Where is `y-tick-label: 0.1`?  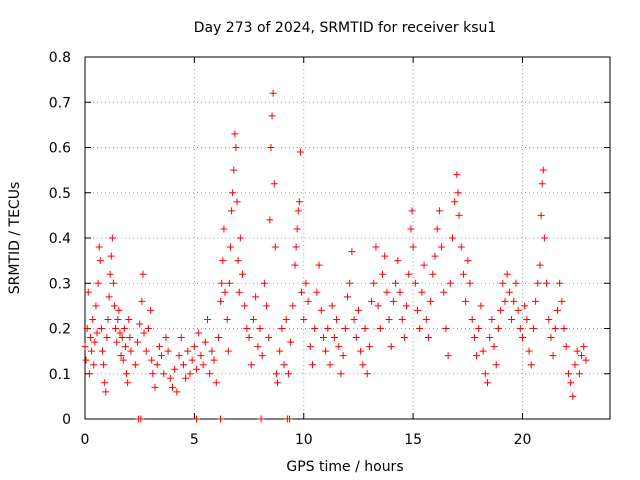 y-tick-label: 0.1 is located at coordinates (60, 375).